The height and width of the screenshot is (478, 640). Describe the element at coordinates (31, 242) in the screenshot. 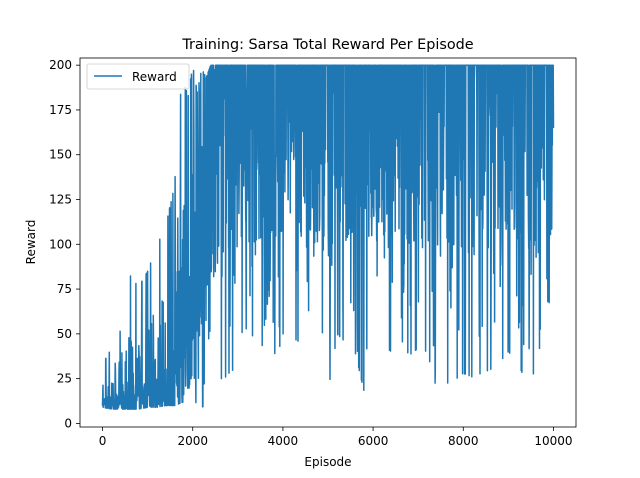

I see `y-axis-label: Reward` at that location.